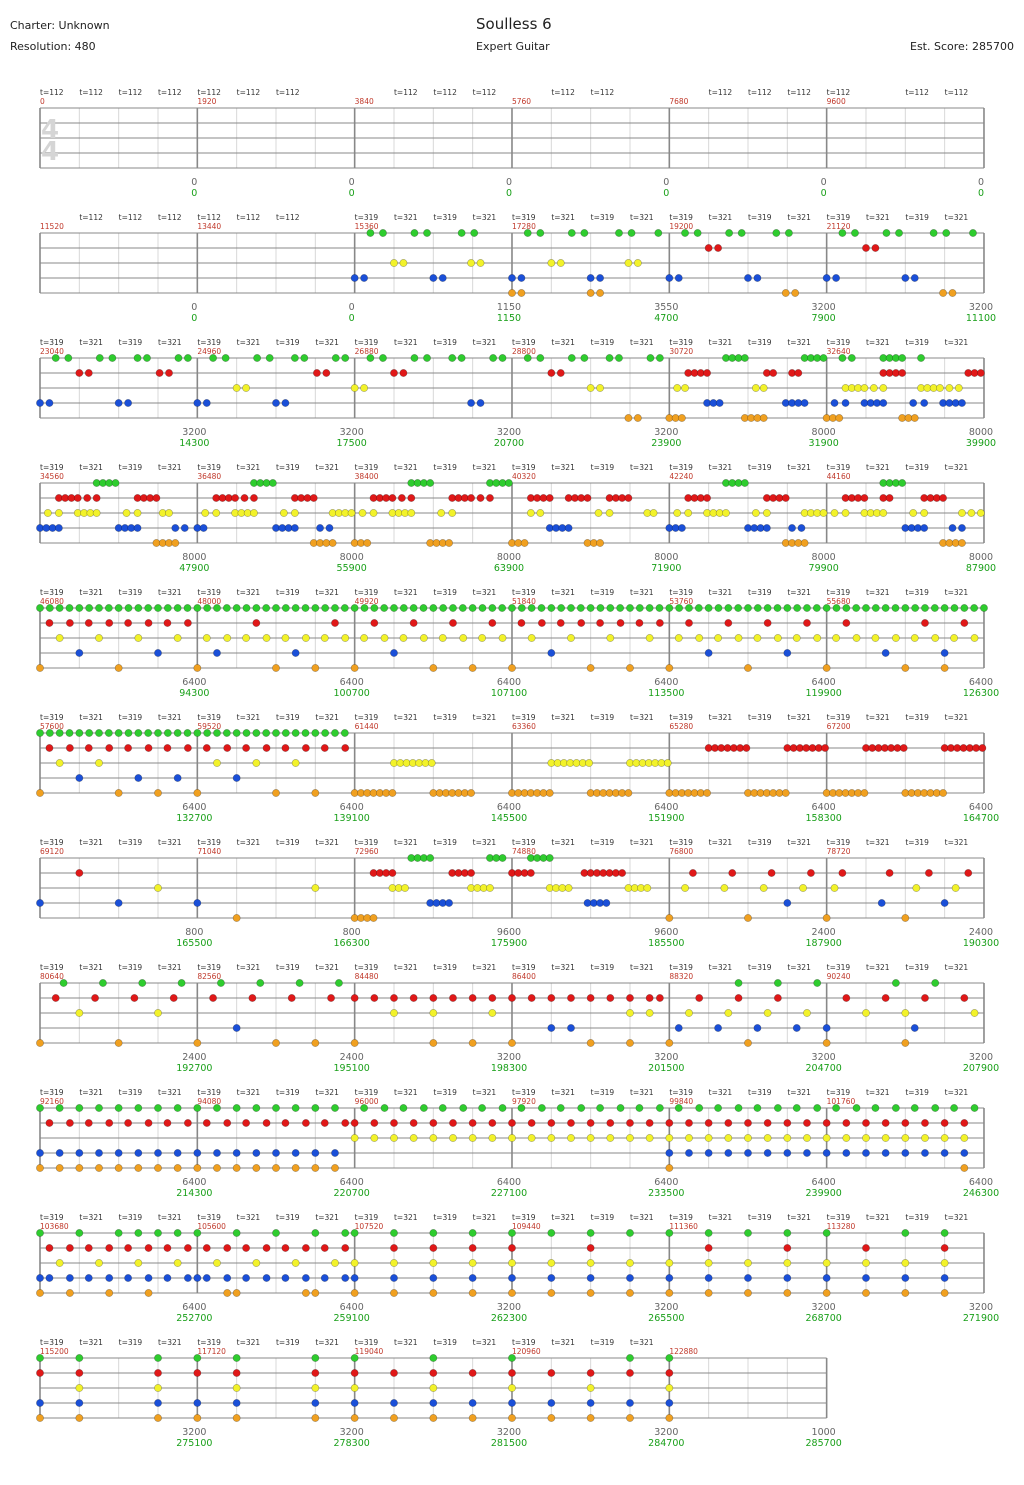  What do you see at coordinates (509, 943) in the screenshot?
I see `cumulative-score: 175900` at bounding box center [509, 943].